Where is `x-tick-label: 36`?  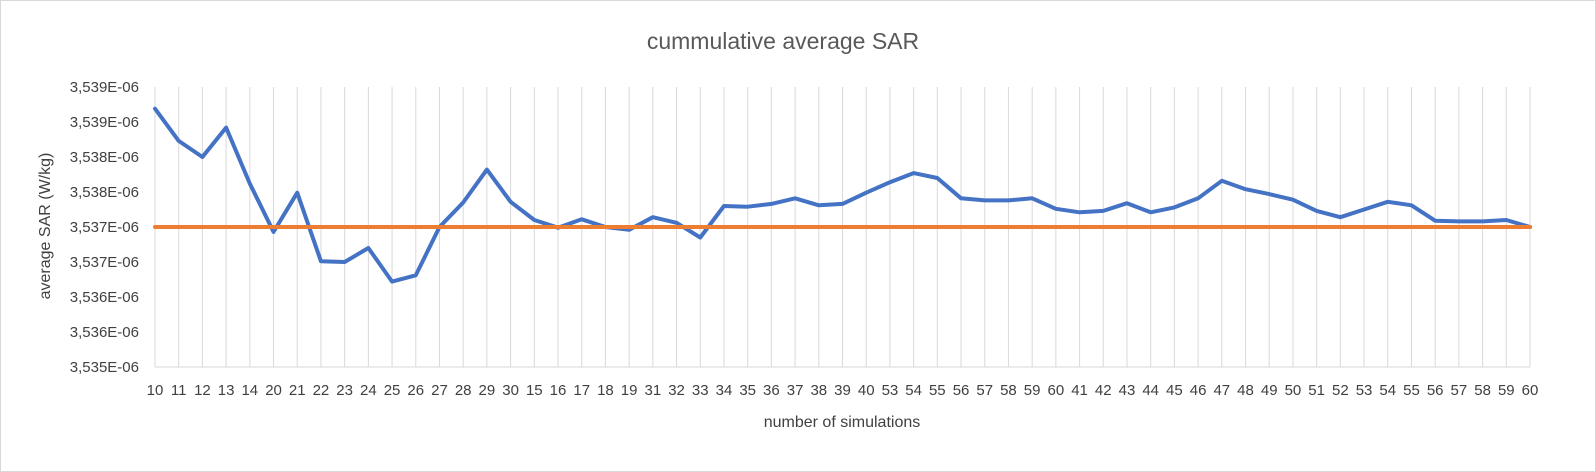 x-tick-label: 36 is located at coordinates (771, 390).